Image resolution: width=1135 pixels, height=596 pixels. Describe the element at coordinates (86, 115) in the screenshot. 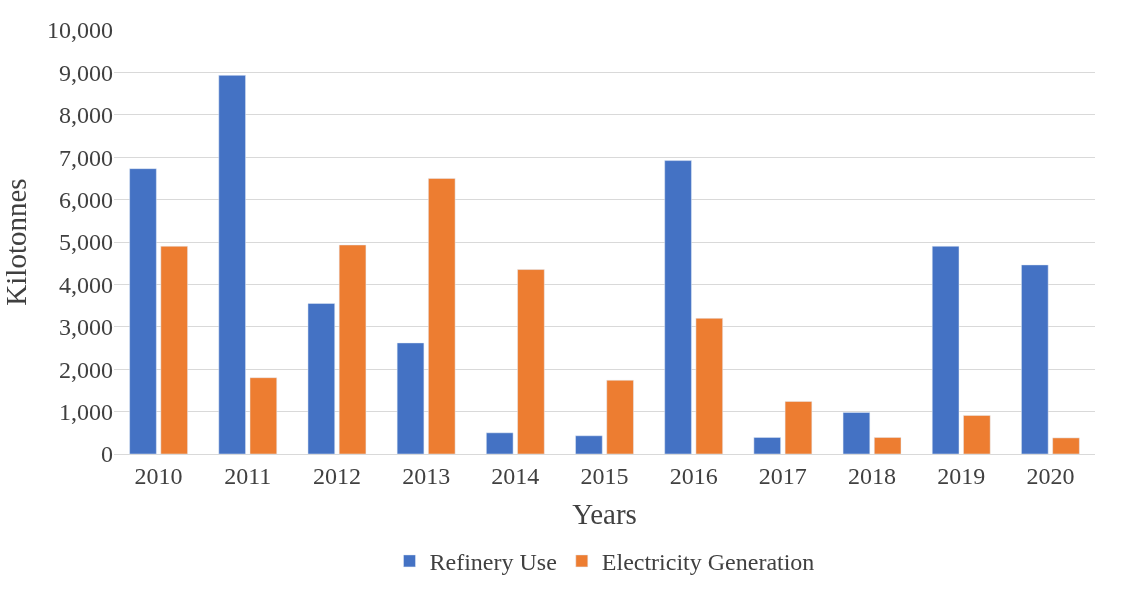

I see `y-tick-label: 8,000` at that location.